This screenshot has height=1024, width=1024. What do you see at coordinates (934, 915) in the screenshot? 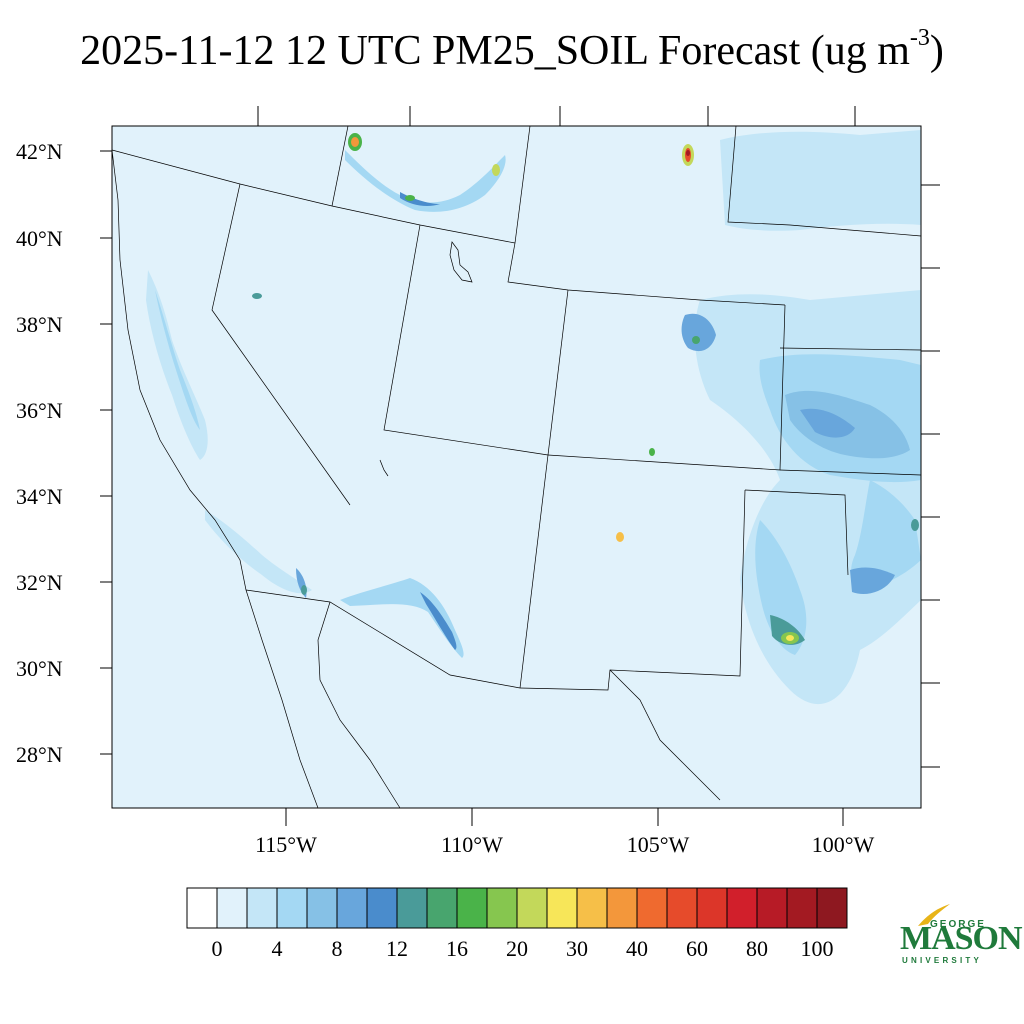
I see `logo-swoosh-icon` at bounding box center [934, 915].